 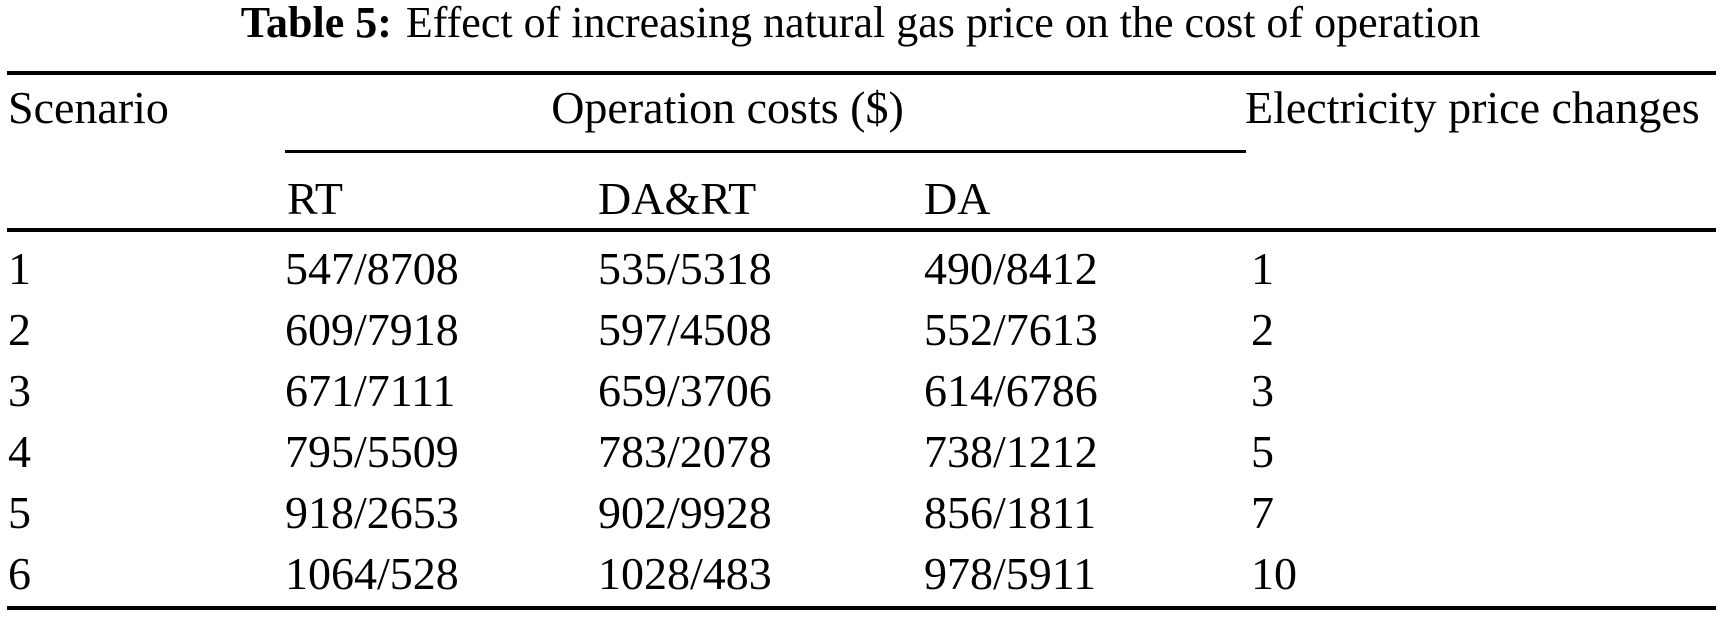 I want to click on cell-electricity-price-change: 10, so click(x=1274, y=573).